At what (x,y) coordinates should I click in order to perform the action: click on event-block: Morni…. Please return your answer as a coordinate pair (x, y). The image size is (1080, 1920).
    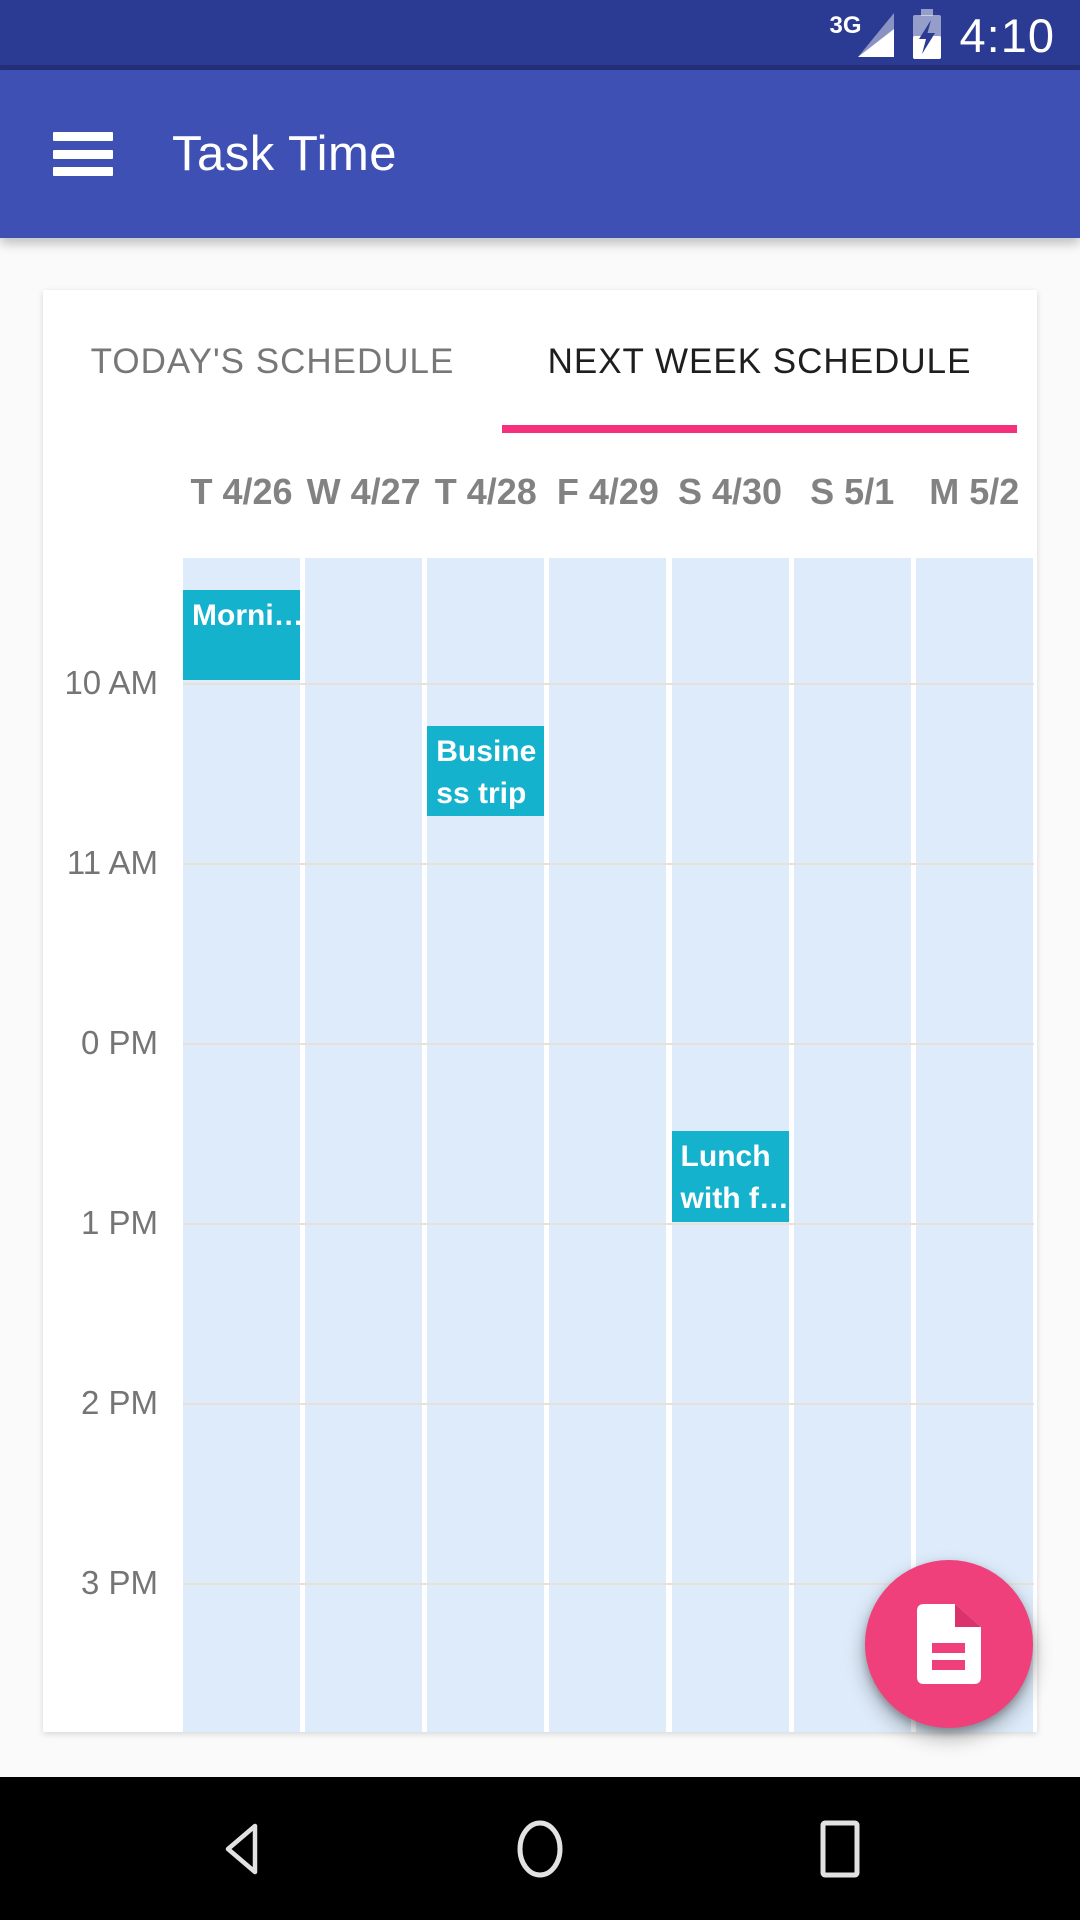
    Looking at the image, I should click on (241, 635).